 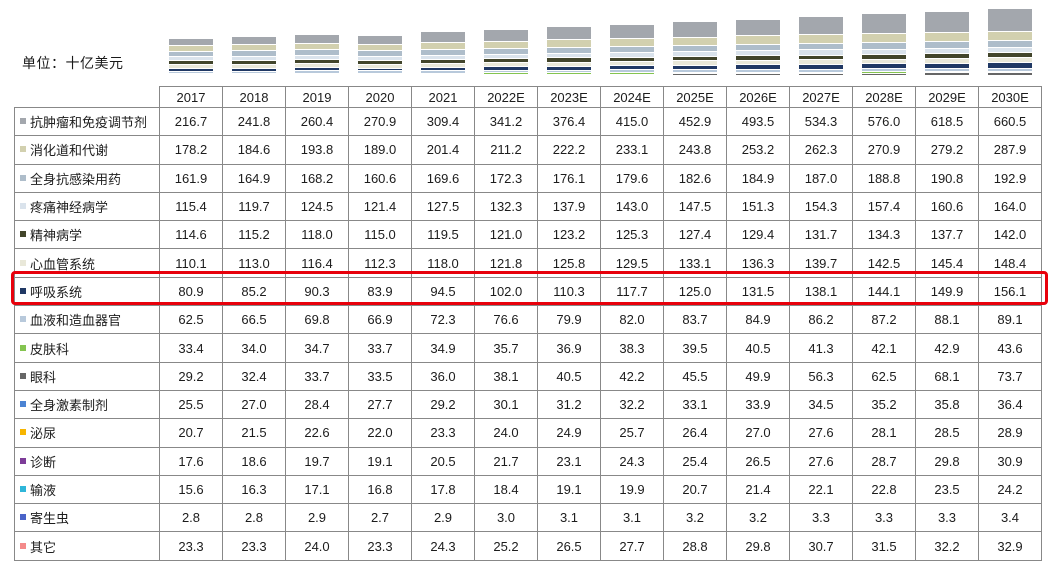 What do you see at coordinates (758, 348) in the screenshot?
I see `value-cell: 40.5` at bounding box center [758, 348].